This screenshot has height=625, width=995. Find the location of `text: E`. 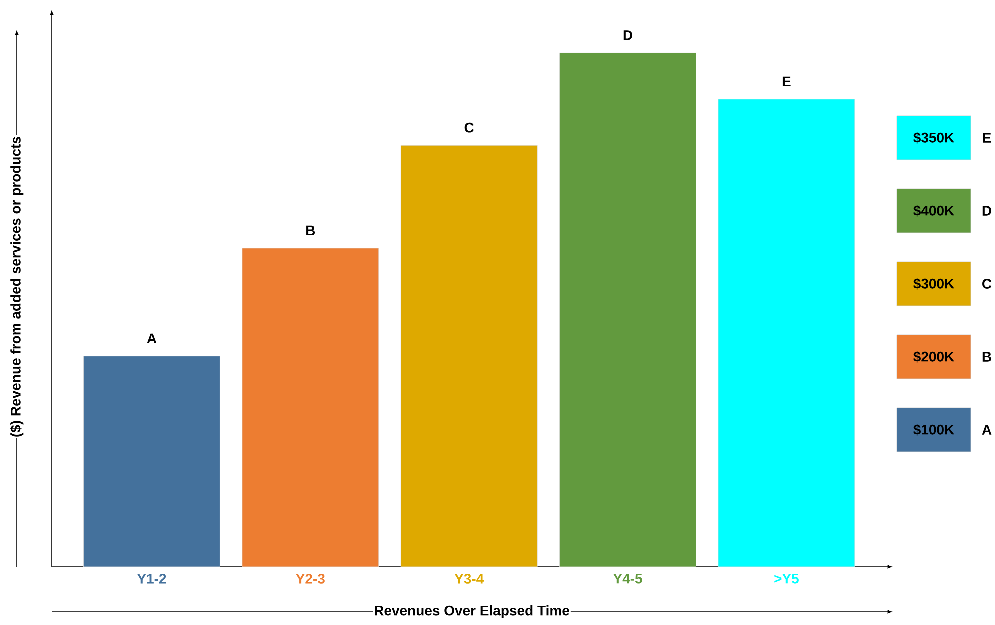

text: E is located at coordinates (987, 138).